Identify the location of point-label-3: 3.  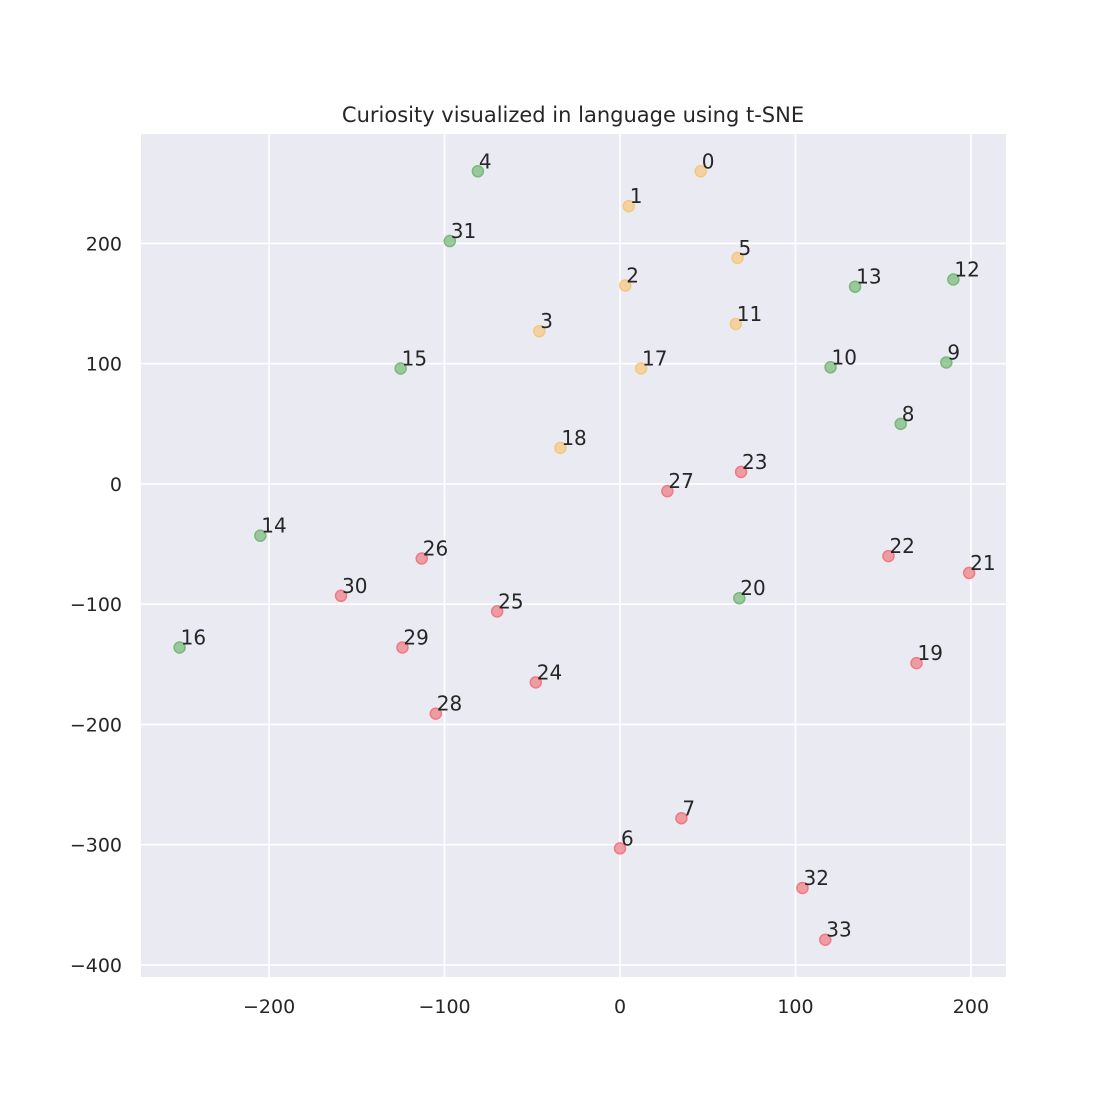
(546, 321).